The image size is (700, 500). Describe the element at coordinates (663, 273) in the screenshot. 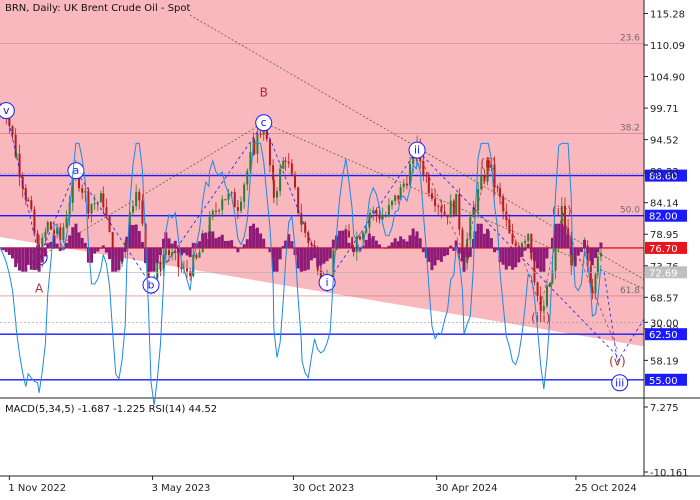

I see `current-price-label: 72.69` at that location.